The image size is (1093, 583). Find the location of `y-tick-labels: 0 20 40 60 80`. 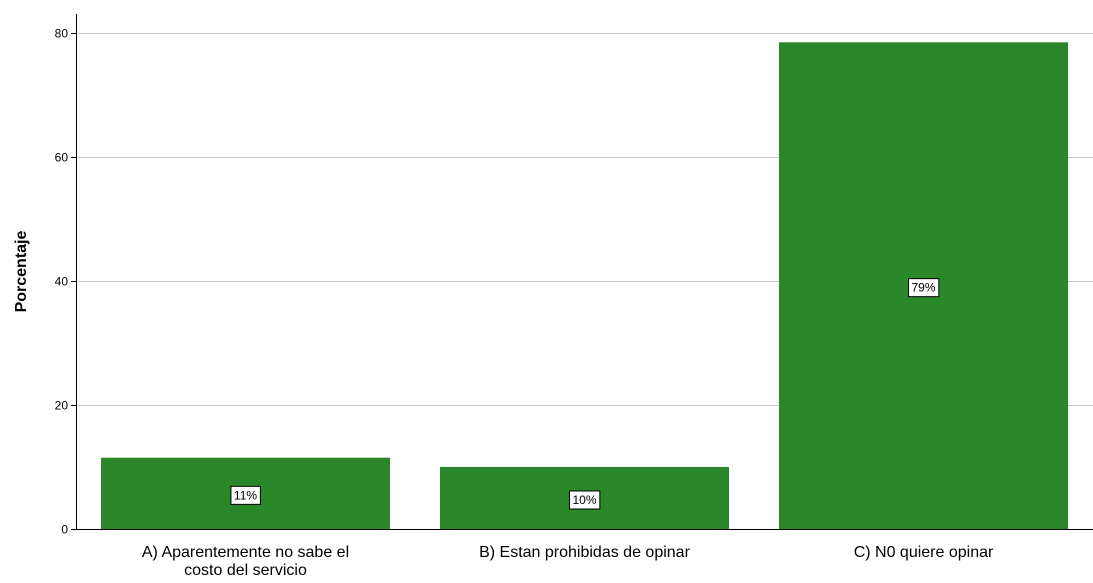

y-tick-labels: 0 20 40 60 80 is located at coordinates (62, 282).